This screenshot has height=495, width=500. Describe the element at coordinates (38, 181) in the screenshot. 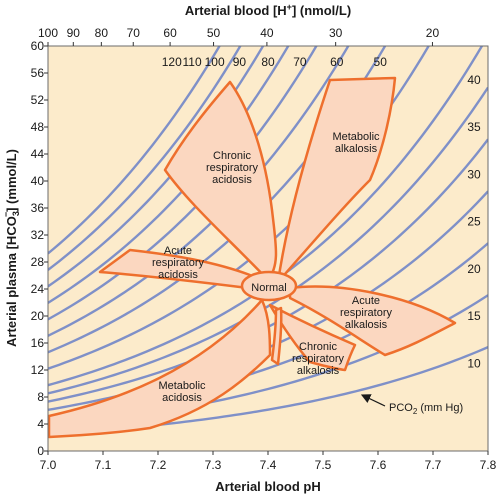

I see `y-tick-label-10: 40` at that location.